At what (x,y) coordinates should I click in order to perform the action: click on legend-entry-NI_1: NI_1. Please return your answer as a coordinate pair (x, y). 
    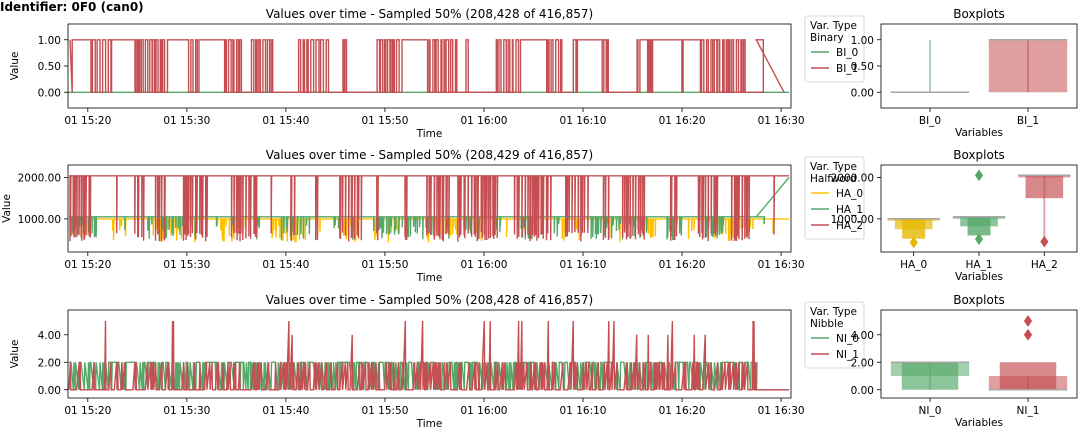
    Looking at the image, I should click on (847, 355).